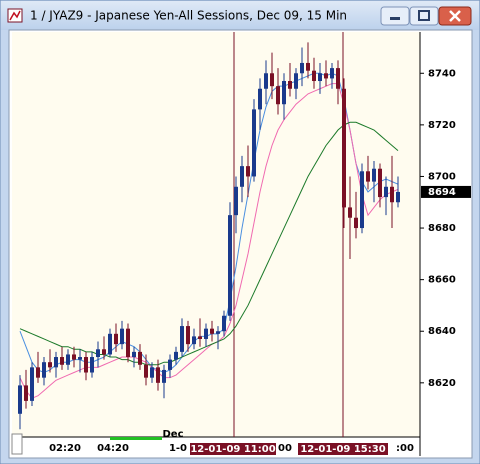  I want to click on y-tick-label: 8720, so click(442, 125).